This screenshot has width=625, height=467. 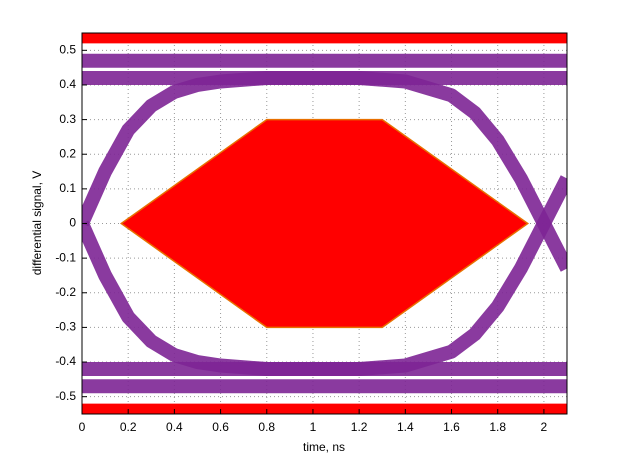 I want to click on y-tick-label: 0.3, so click(x=67, y=119).